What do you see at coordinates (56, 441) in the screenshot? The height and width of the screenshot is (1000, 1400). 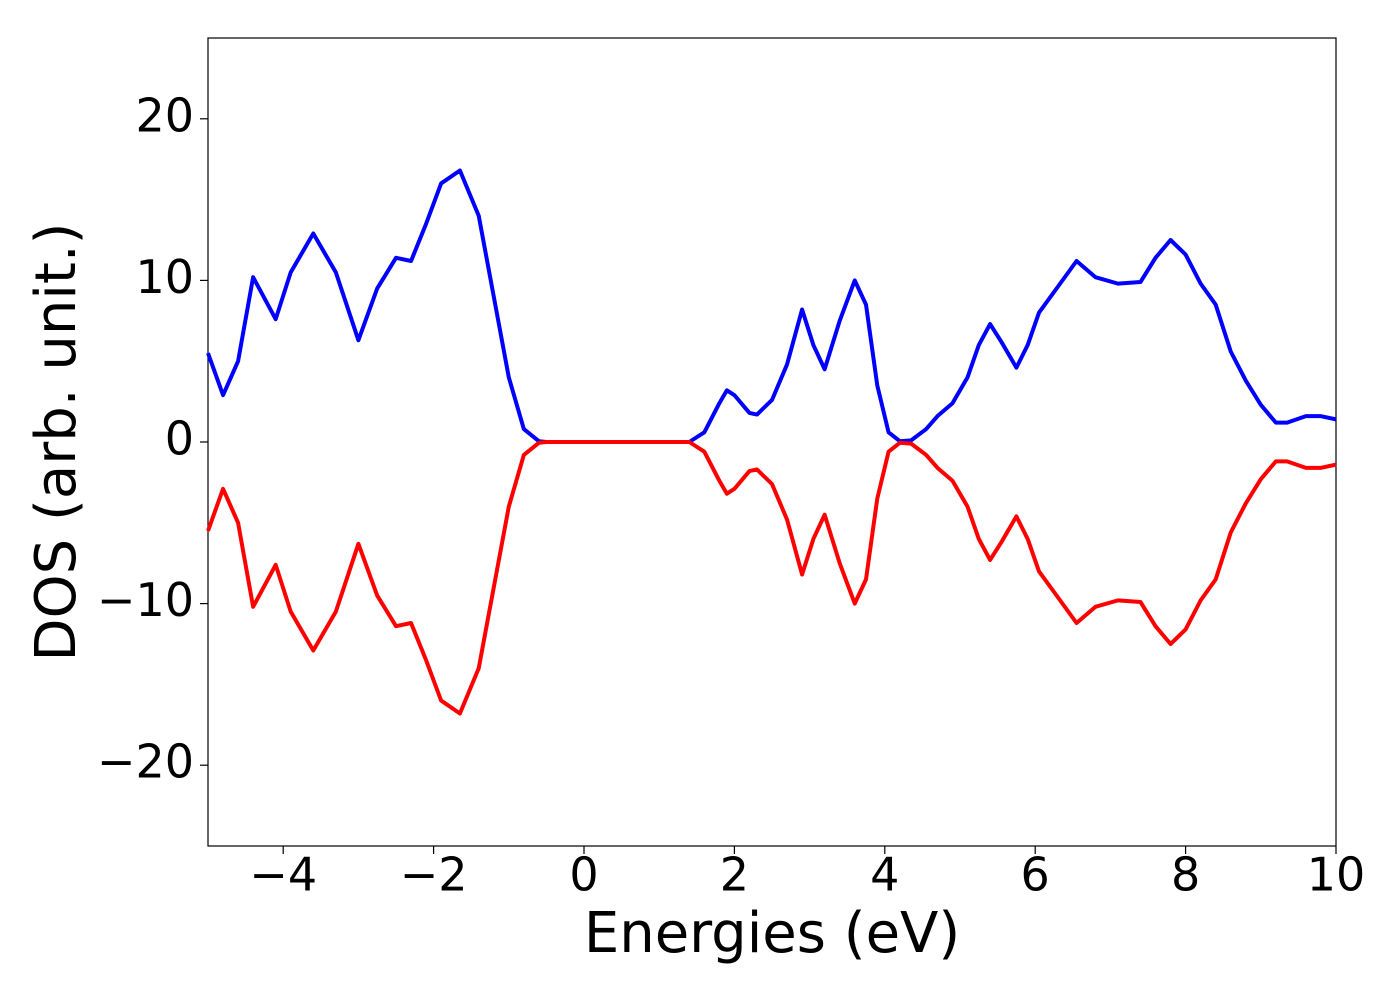 I see `y-axis-label: DOS (arb. unit.)` at bounding box center [56, 441].